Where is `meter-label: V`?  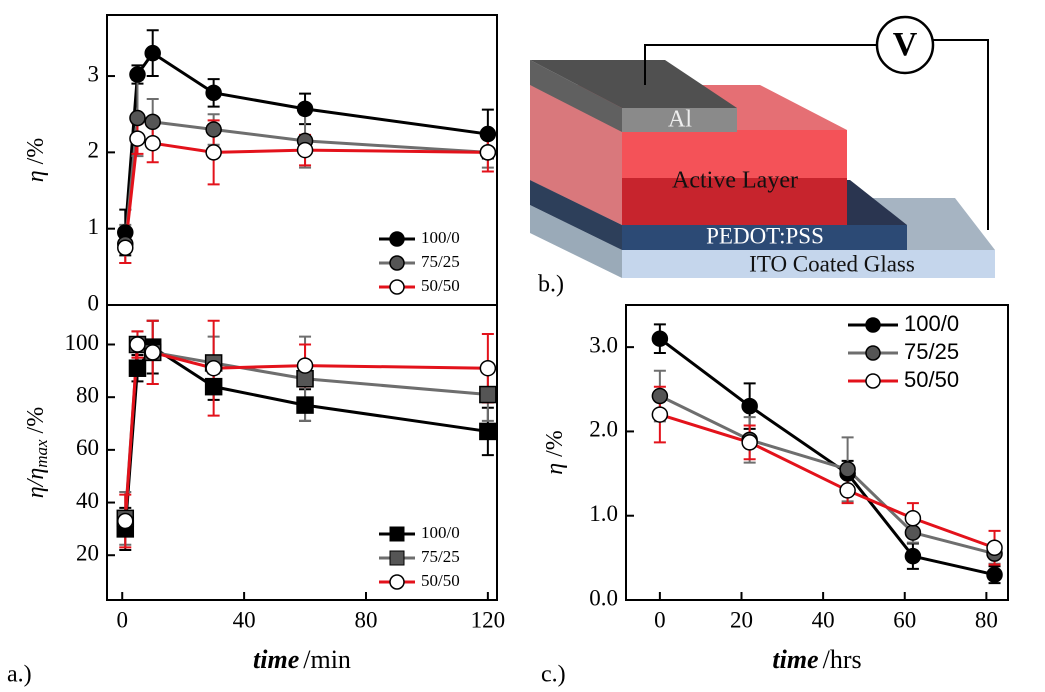 meter-label: V is located at coordinates (905, 44).